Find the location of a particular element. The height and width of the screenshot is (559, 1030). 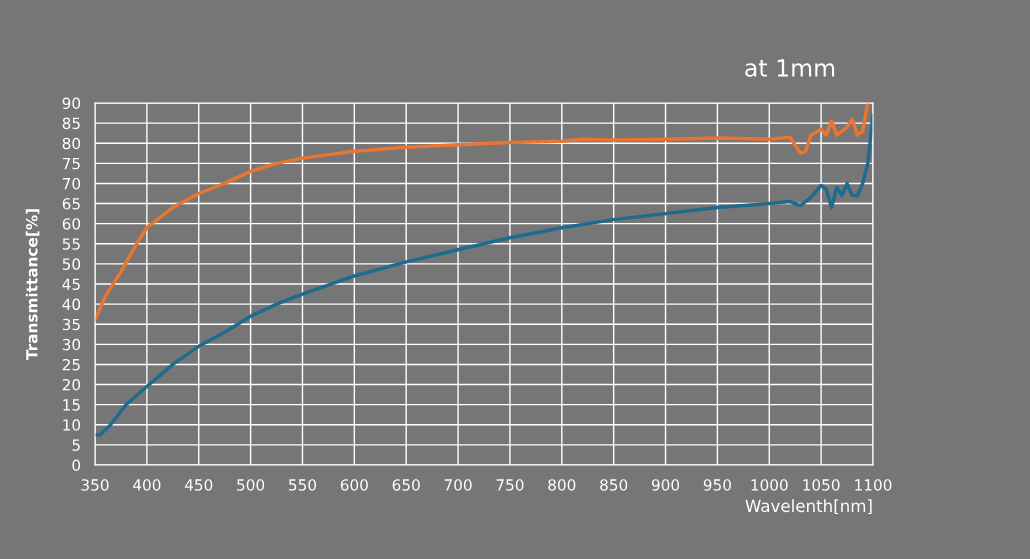

x-tick-label: 400 is located at coordinates (147, 485).